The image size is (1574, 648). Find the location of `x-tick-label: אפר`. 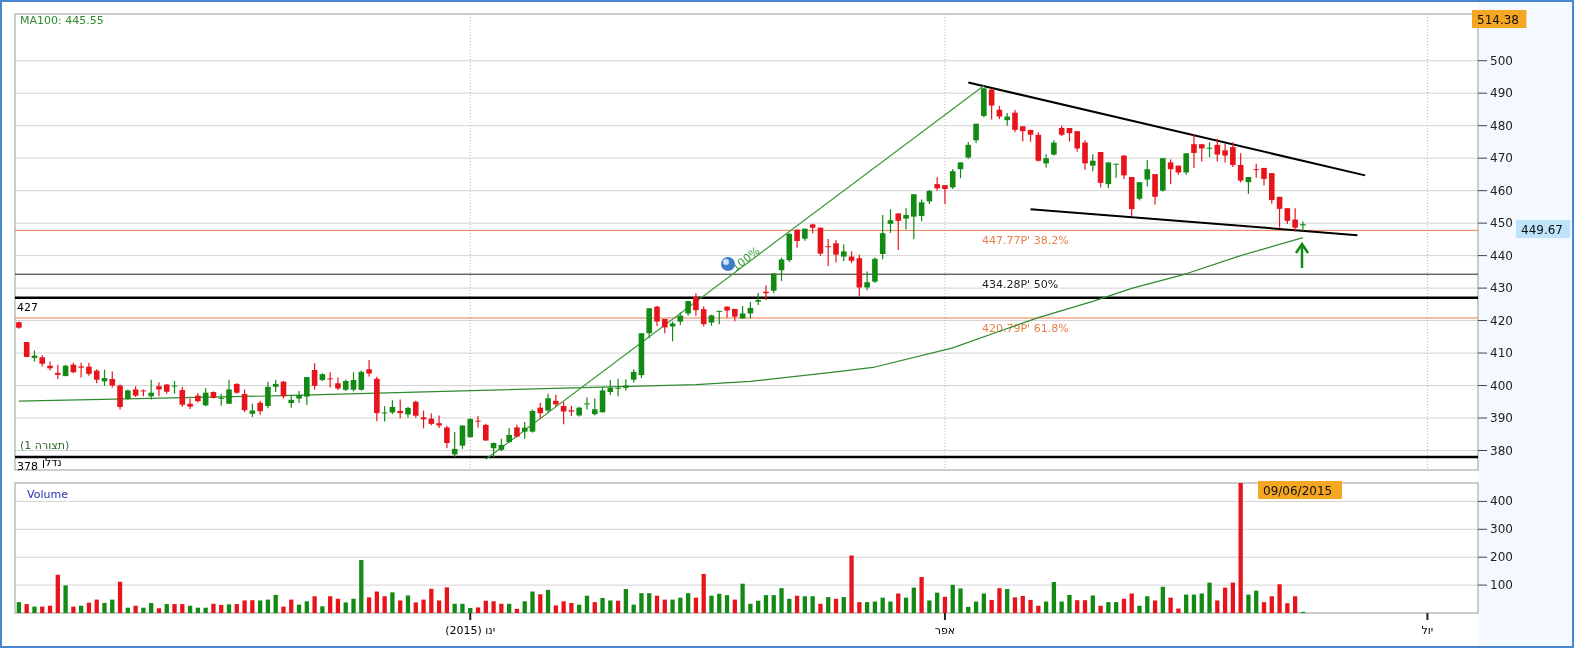

x-tick-label: אפר is located at coordinates (945, 630).